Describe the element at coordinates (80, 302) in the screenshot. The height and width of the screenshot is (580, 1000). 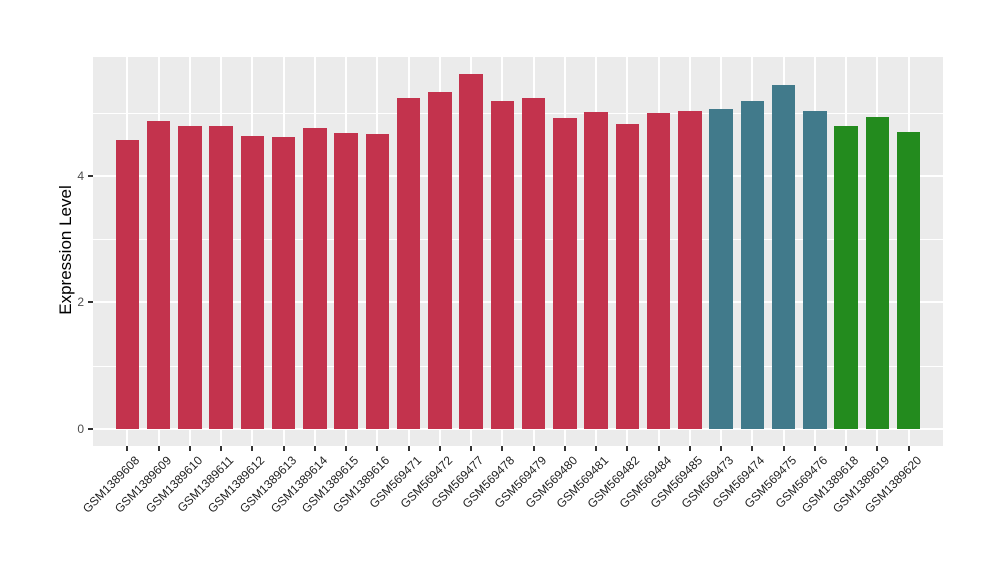
I see `y-tick-label: 2` at that location.